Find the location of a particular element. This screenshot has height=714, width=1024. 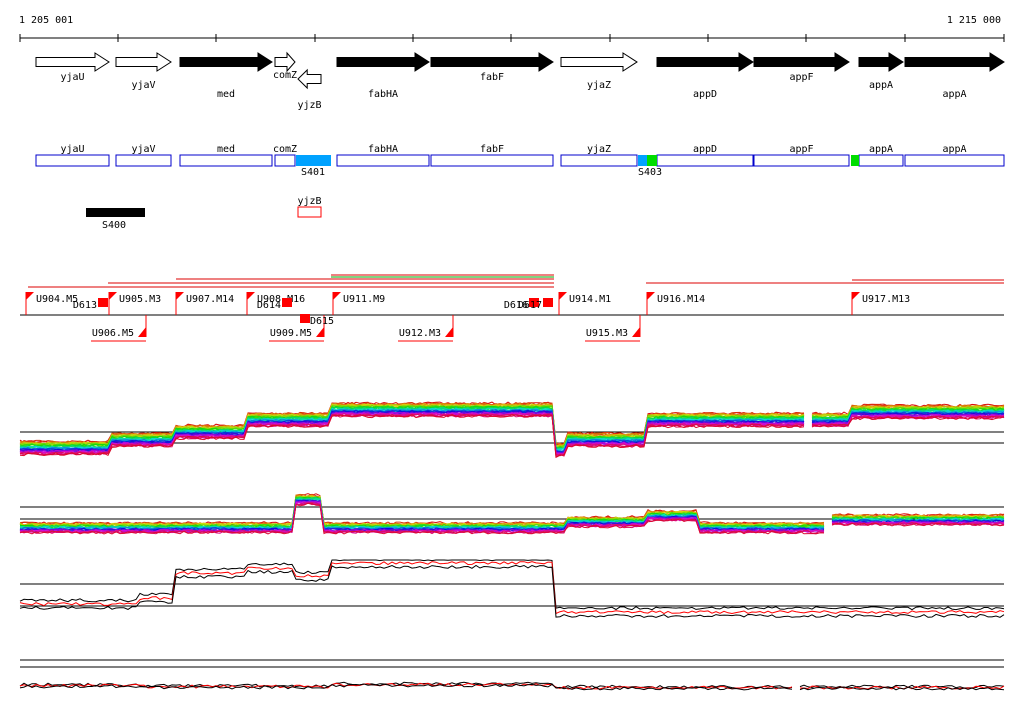

feature-s400-label: S400 is located at coordinates (114, 225).